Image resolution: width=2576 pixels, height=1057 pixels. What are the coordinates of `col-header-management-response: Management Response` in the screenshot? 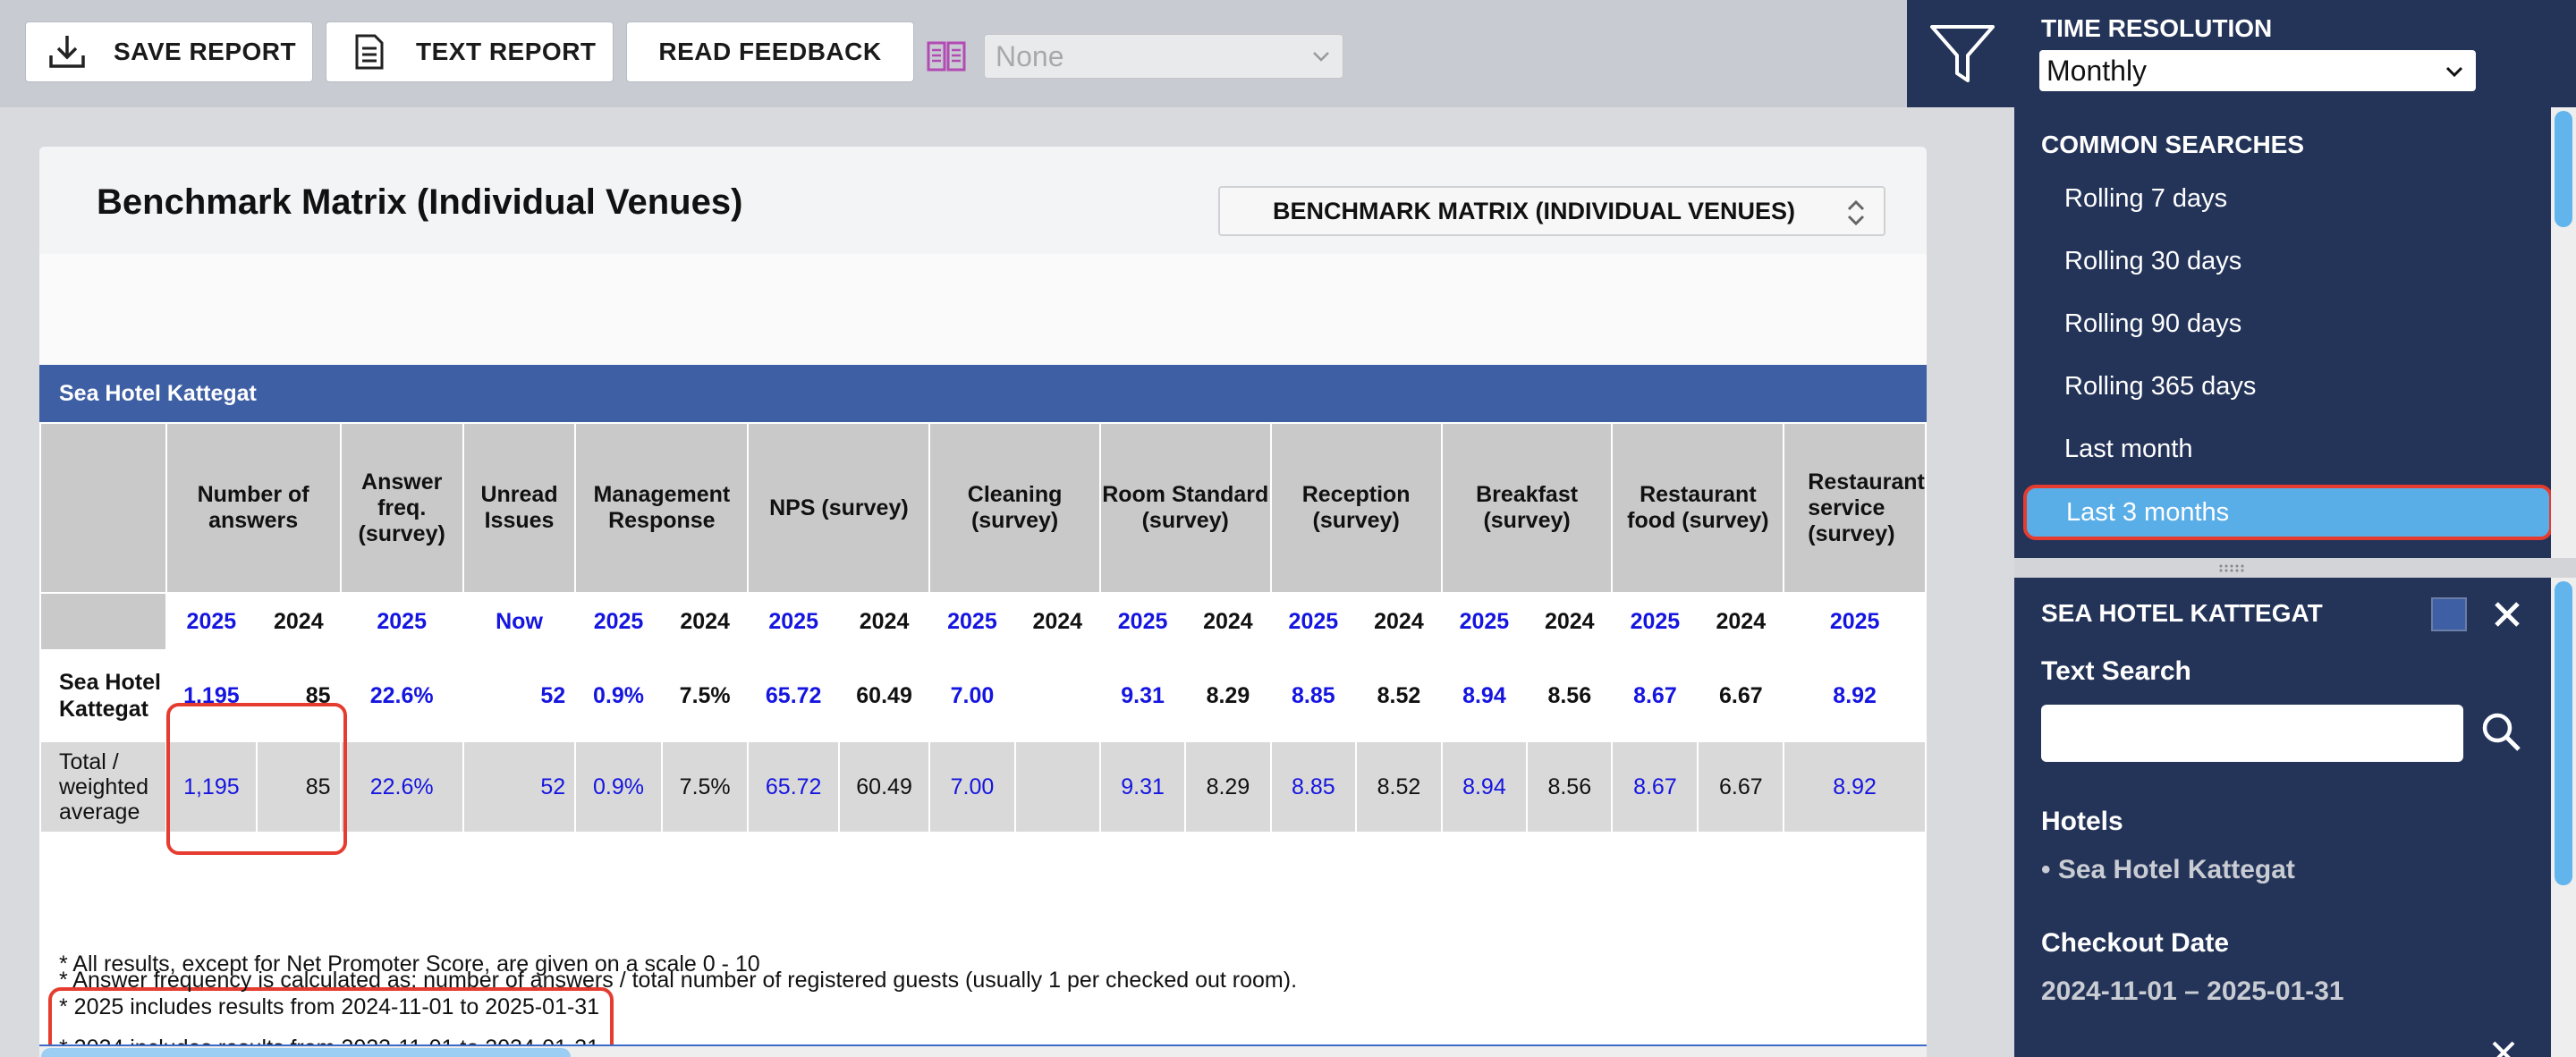 It's located at (662, 508).